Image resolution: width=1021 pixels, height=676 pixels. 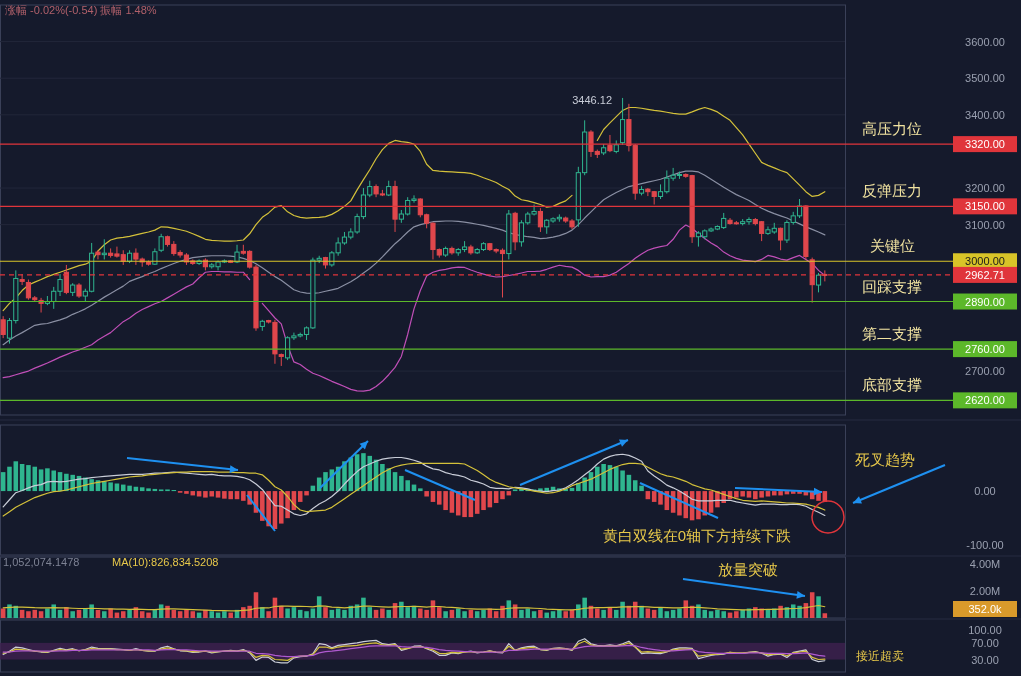 I want to click on y-tick-label: 0.00, so click(x=985, y=491).